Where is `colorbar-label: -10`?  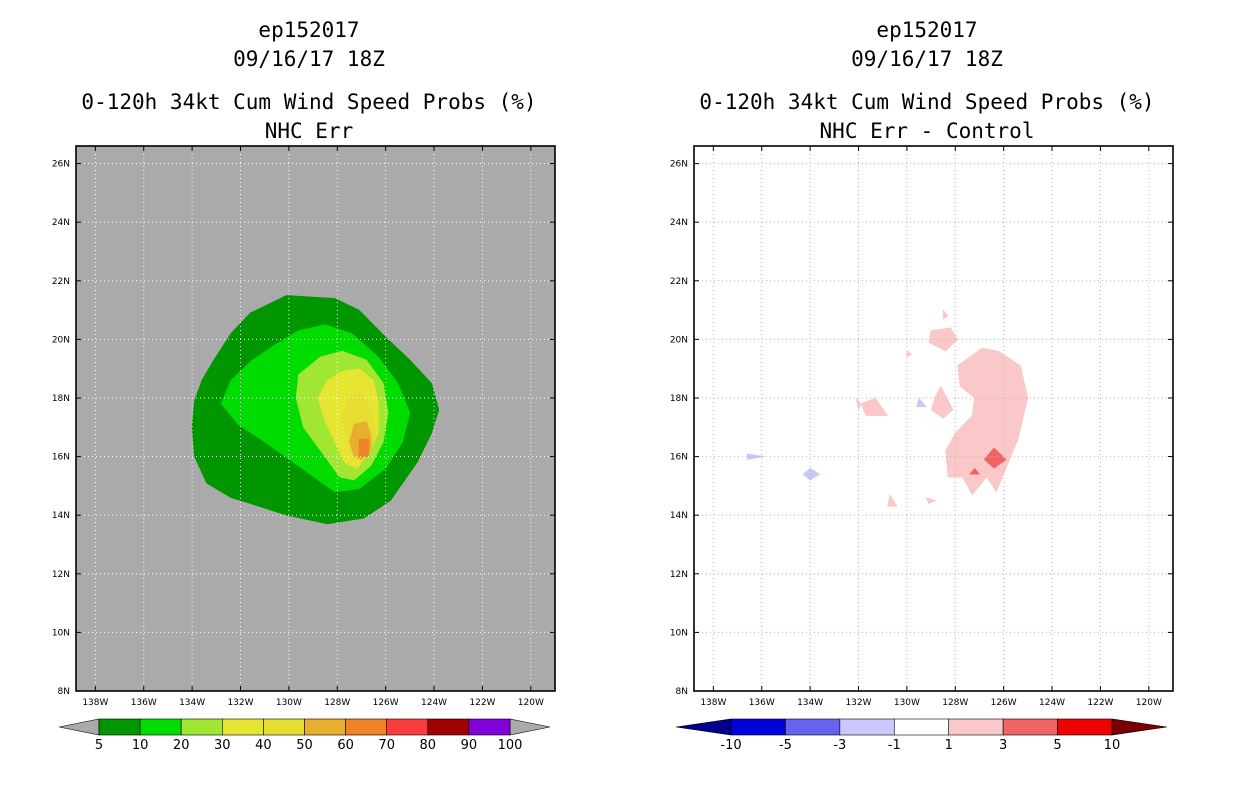
colorbar-label: -10 is located at coordinates (730, 745).